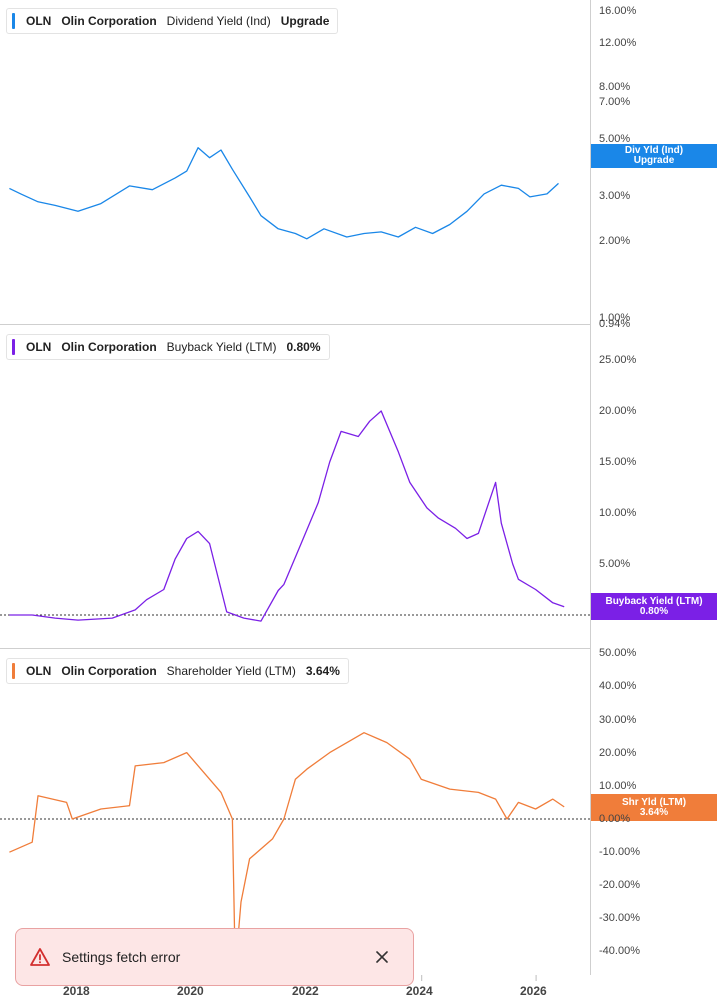 Image resolution: width=717 pixels, height=1005 pixels. What do you see at coordinates (214, 957) in the screenshot?
I see `error-toast: Settings fetch error` at bounding box center [214, 957].